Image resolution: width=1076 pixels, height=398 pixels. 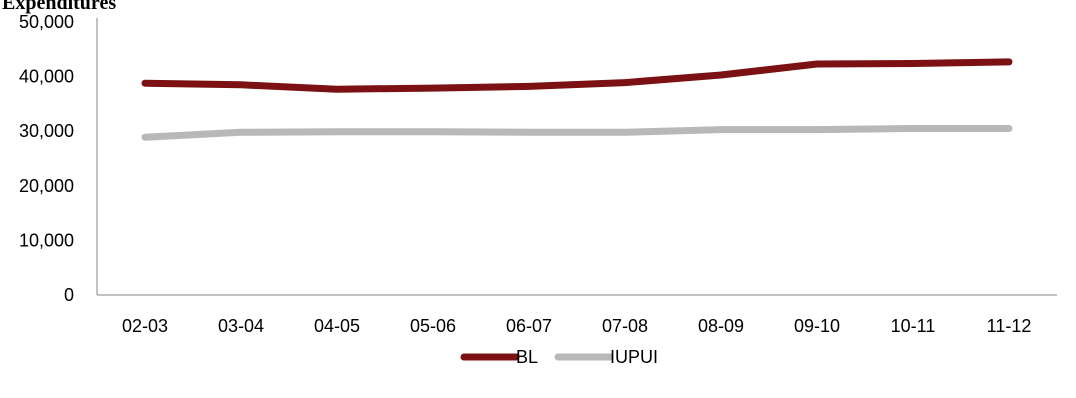 I want to click on x-tick-label: 06-07, so click(x=529, y=326).